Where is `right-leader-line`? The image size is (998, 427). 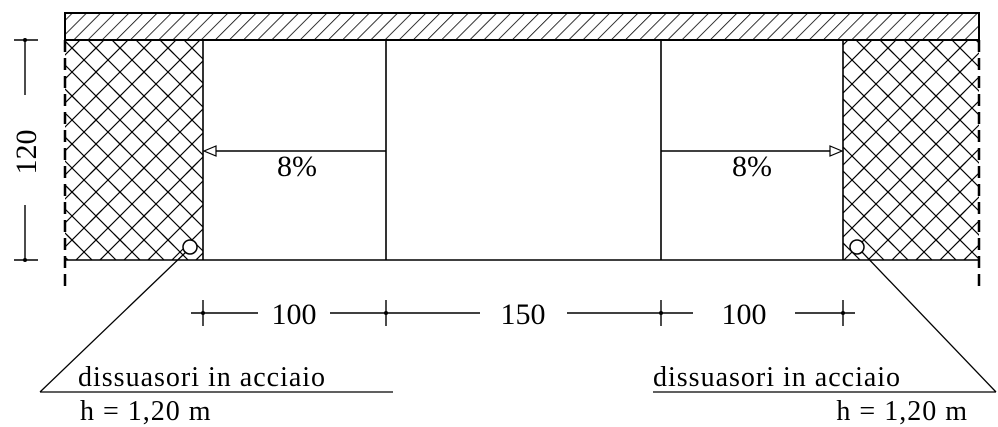 right-leader-line is located at coordinates (929, 322).